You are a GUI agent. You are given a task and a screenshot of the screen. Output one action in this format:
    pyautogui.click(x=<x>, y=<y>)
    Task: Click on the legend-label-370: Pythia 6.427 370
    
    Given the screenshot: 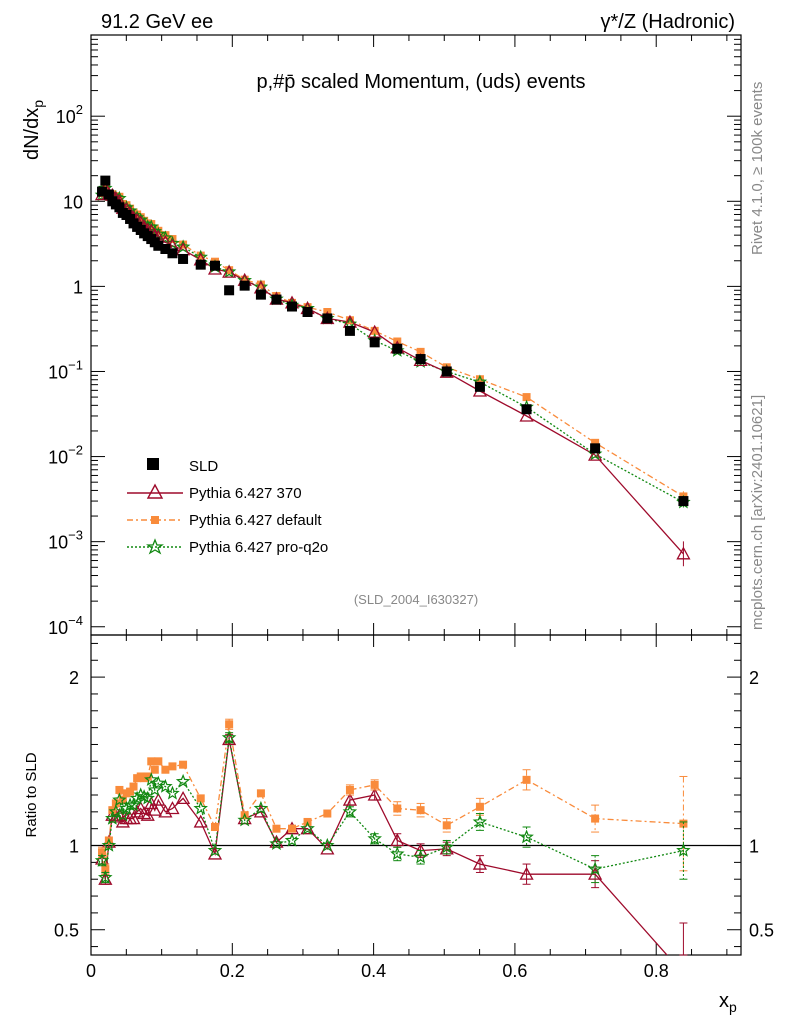 What is the action you would take?
    pyautogui.click(x=245, y=493)
    